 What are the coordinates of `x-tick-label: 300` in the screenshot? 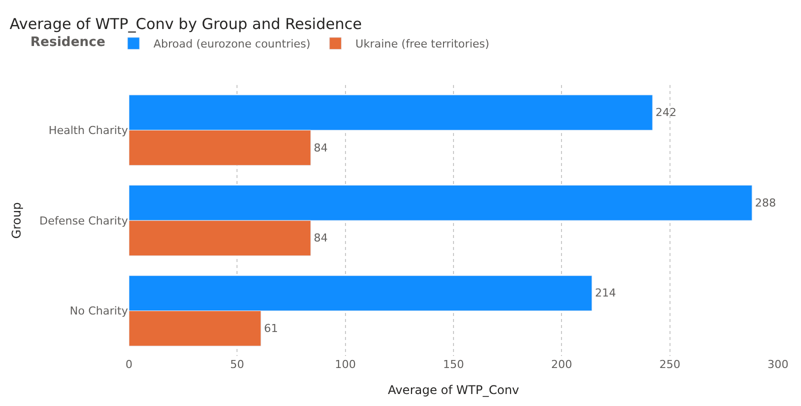 It's located at (778, 364).